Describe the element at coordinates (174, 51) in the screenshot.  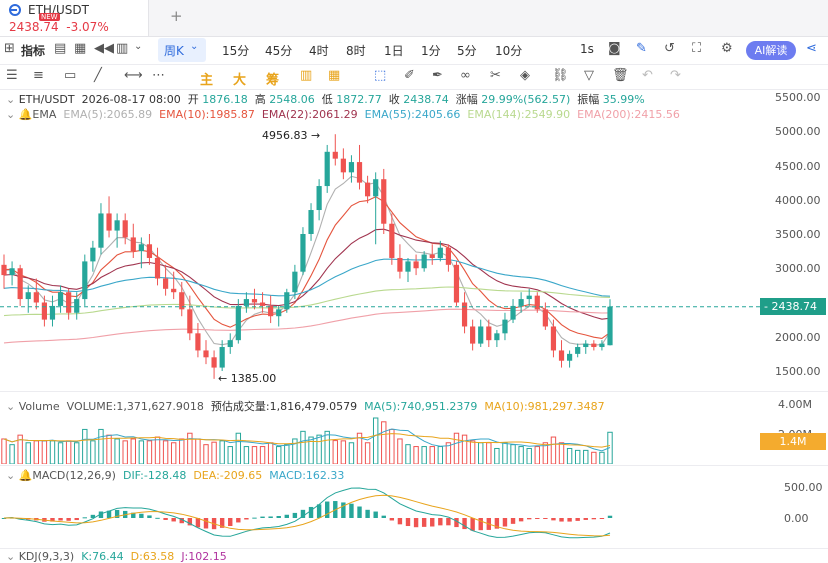
I see `period-label: 周K` at that location.